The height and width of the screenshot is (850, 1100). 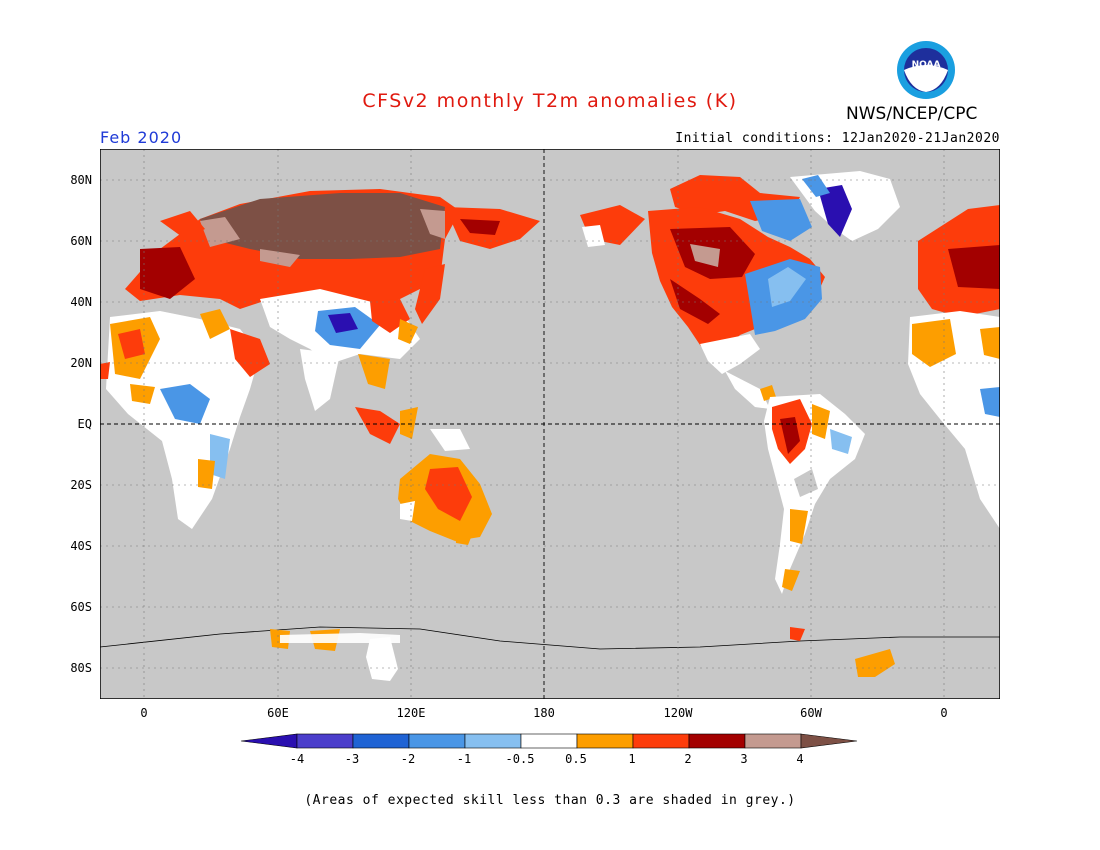 What do you see at coordinates (81, 241) in the screenshot?
I see `lat-label-60n: 60N` at bounding box center [81, 241].